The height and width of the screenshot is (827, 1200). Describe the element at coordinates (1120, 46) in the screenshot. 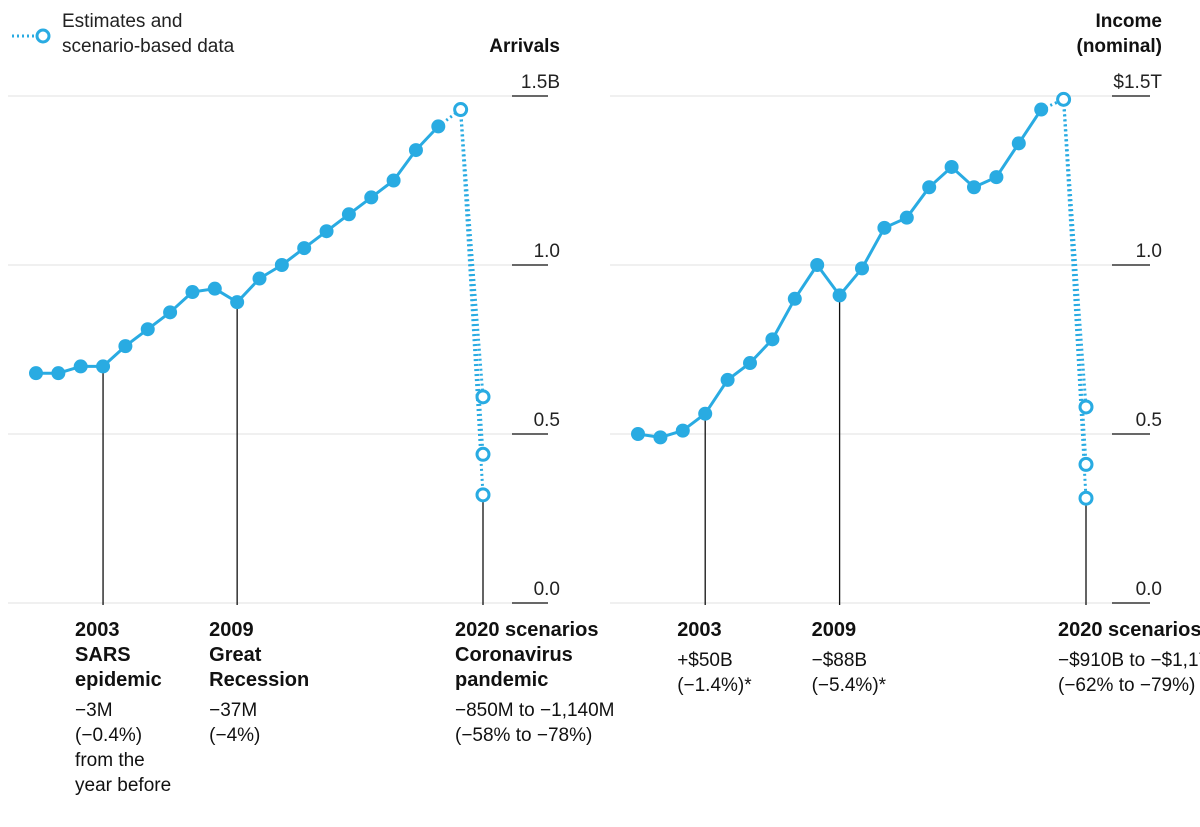

I see `income-axis-title: (nominal)` at that location.